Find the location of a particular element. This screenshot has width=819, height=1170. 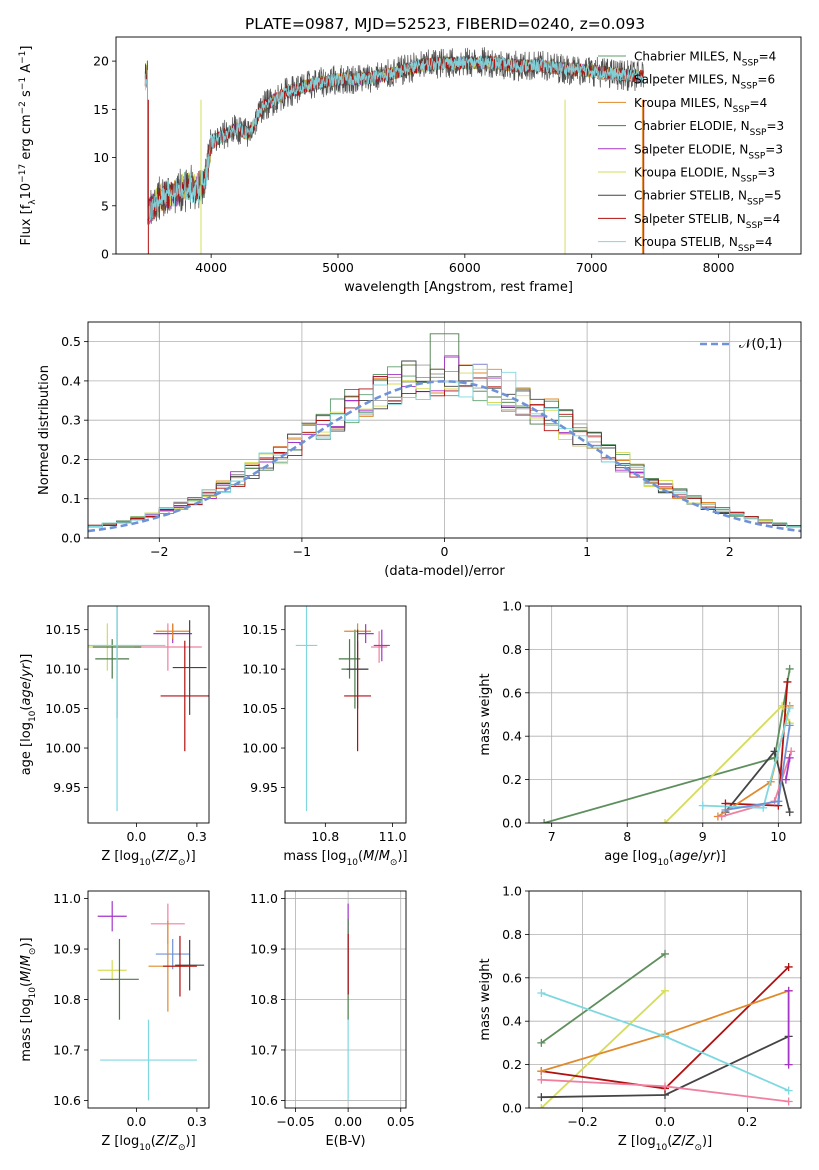

weight_vs_Z-ytick-label: 0.2 is located at coordinates (512, 1064).